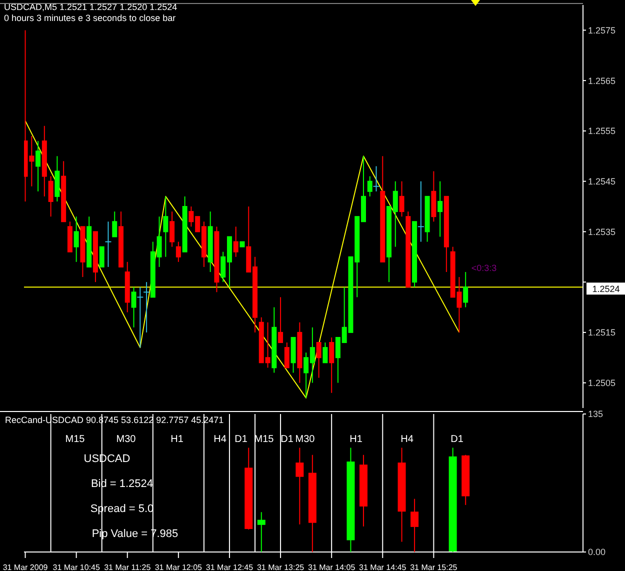 The width and height of the screenshot is (625, 571). What do you see at coordinates (602, 181) in the screenshot?
I see `y-tick-label: 1.2545` at bounding box center [602, 181].